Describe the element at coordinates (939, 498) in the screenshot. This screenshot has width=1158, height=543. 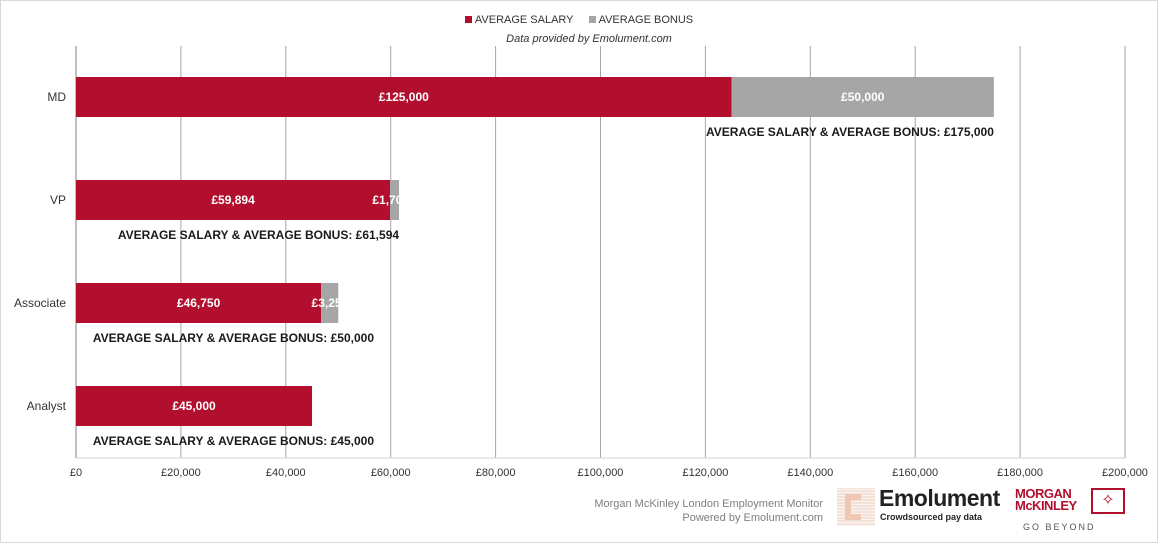
I see `emolument-logo-name: Emolument` at that location.